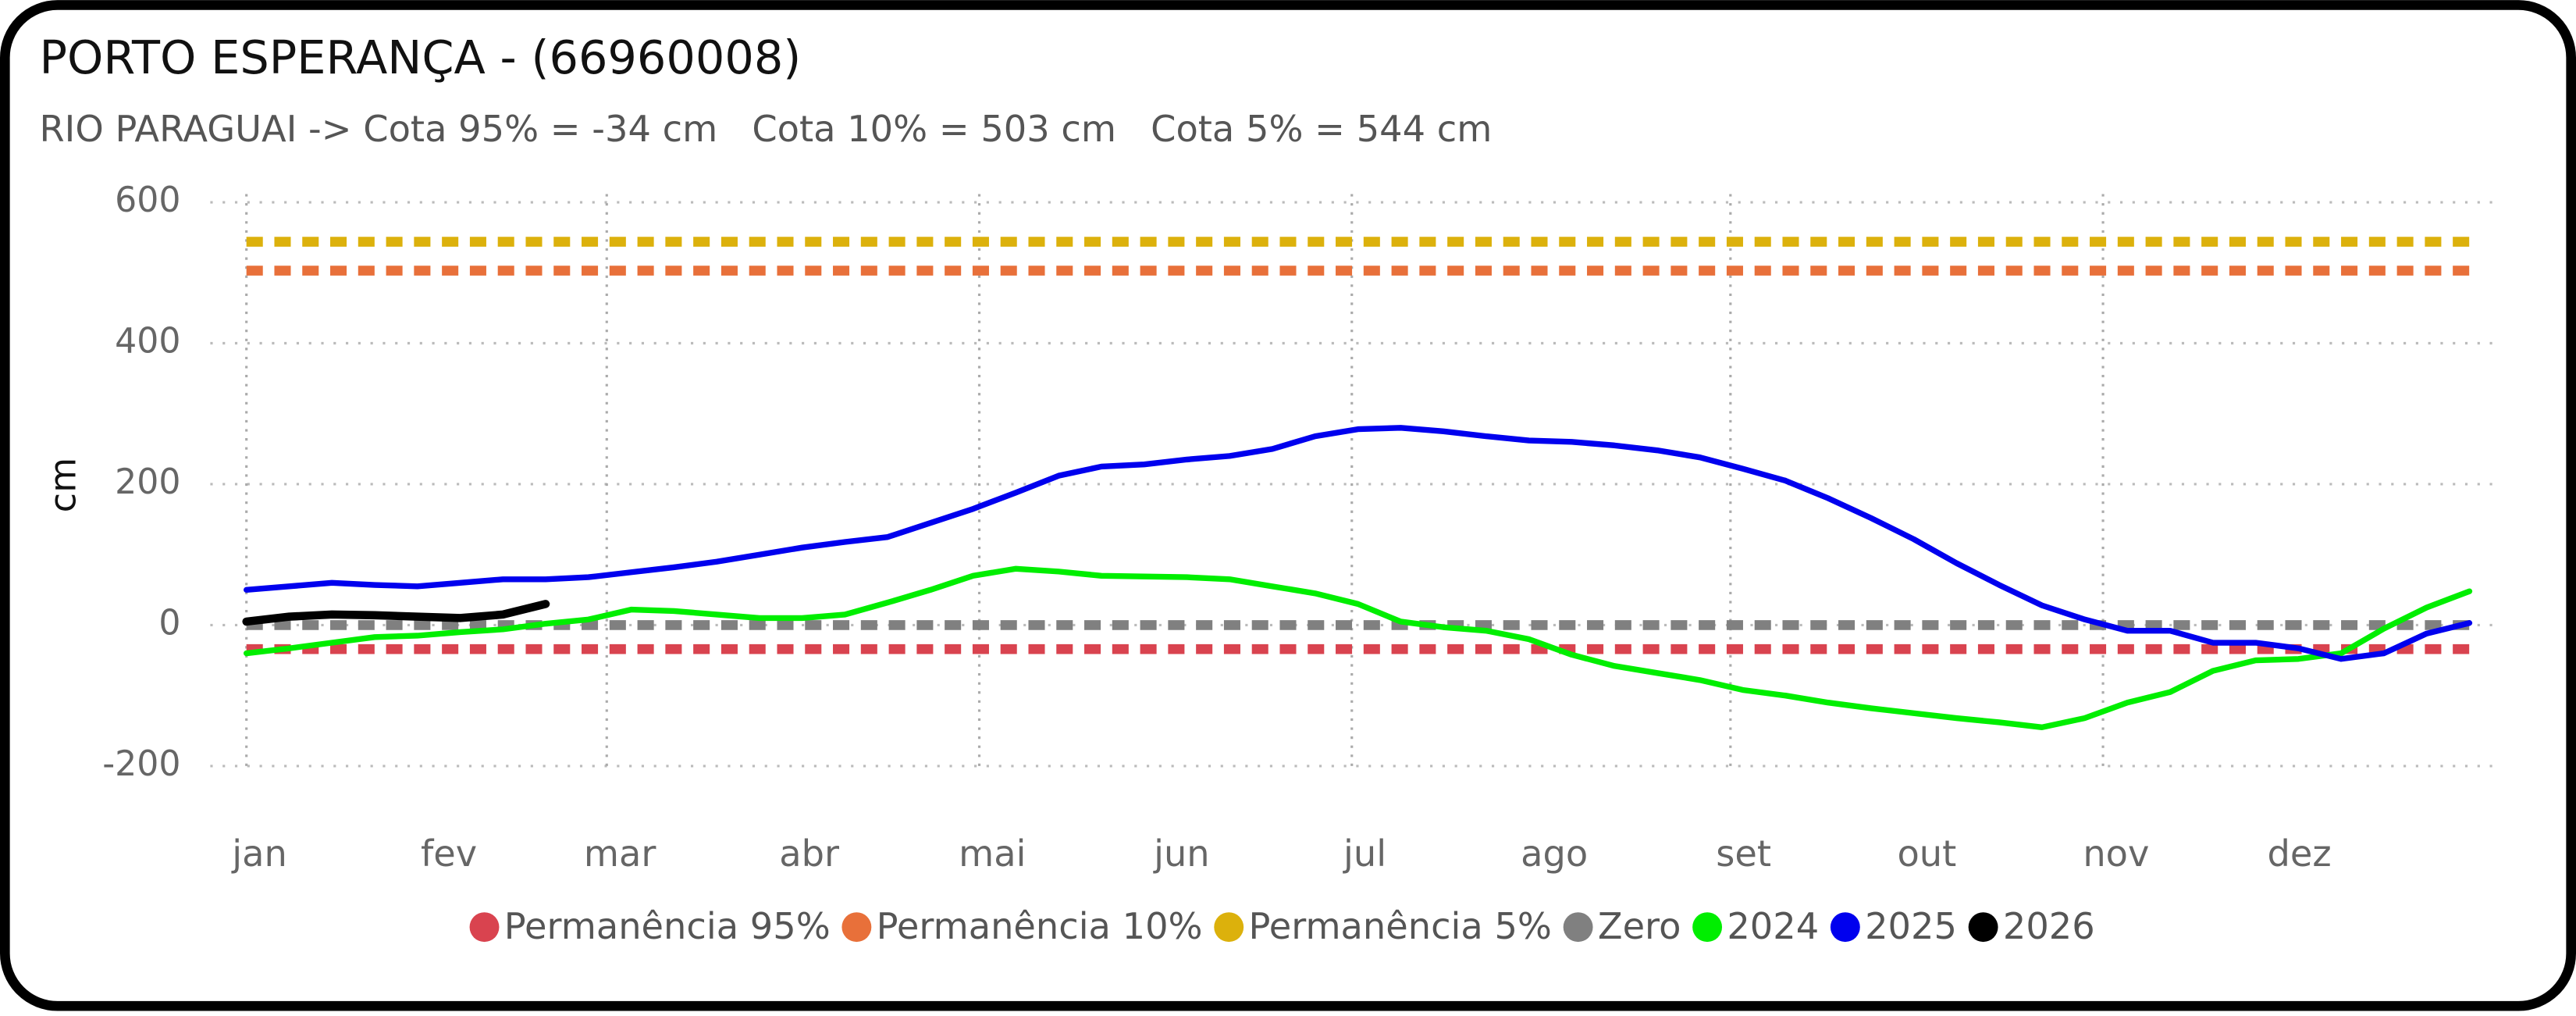 Image resolution: width=2576 pixels, height=1016 pixels. What do you see at coordinates (1364, 853) in the screenshot?
I see `x-tick-label: jul` at bounding box center [1364, 853].